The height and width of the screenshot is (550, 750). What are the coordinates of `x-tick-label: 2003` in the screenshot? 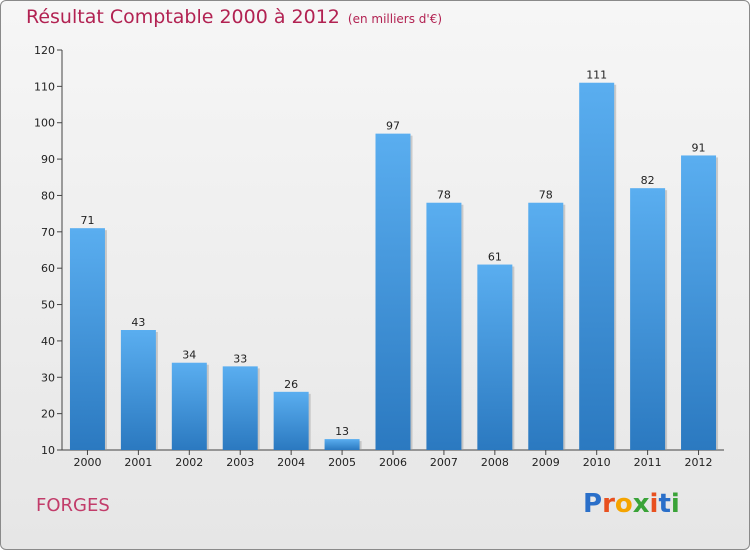 It's located at (240, 462).